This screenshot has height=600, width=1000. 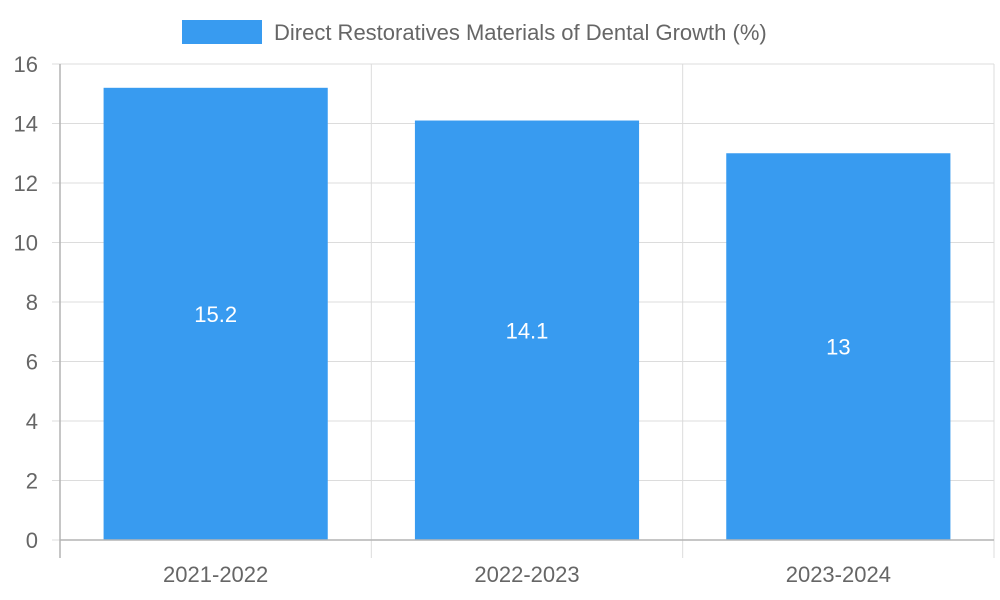 I want to click on y-tick-label: 8, so click(x=32, y=302).